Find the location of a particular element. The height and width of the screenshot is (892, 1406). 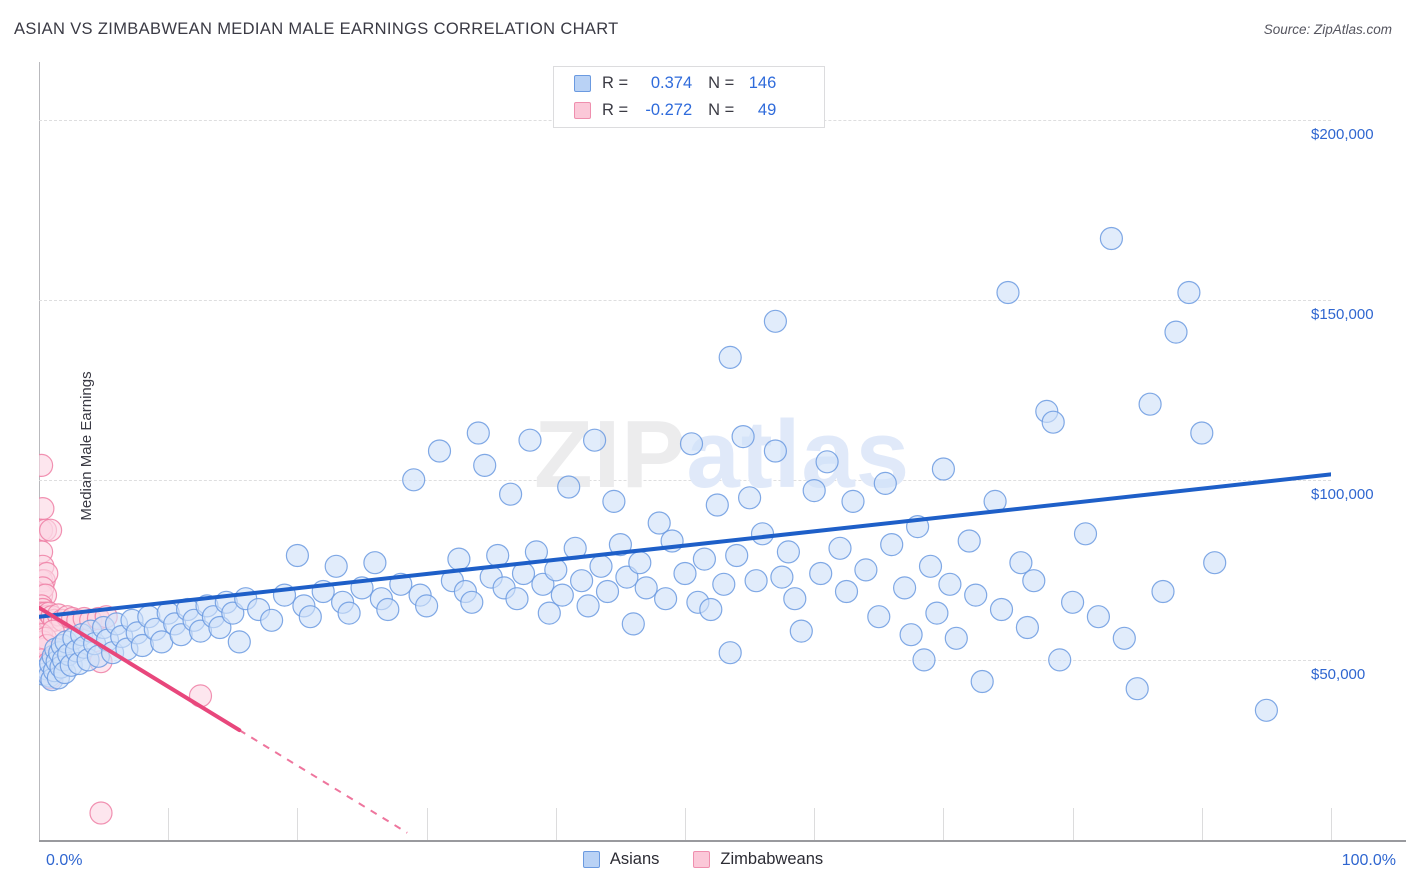

y-axis-tick-label: $200,000 is located at coordinates (1342, 134).